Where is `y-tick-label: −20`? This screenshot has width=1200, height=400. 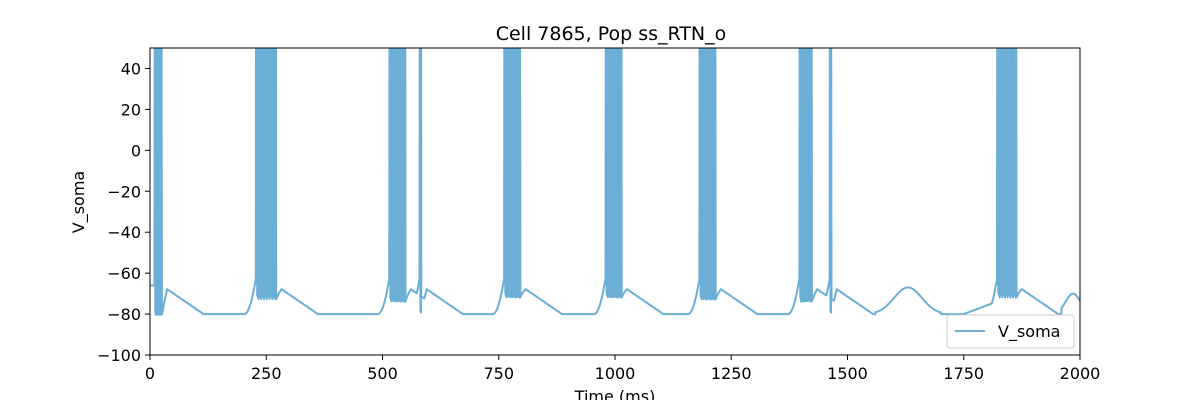
y-tick-label: −20 is located at coordinates (124, 191).